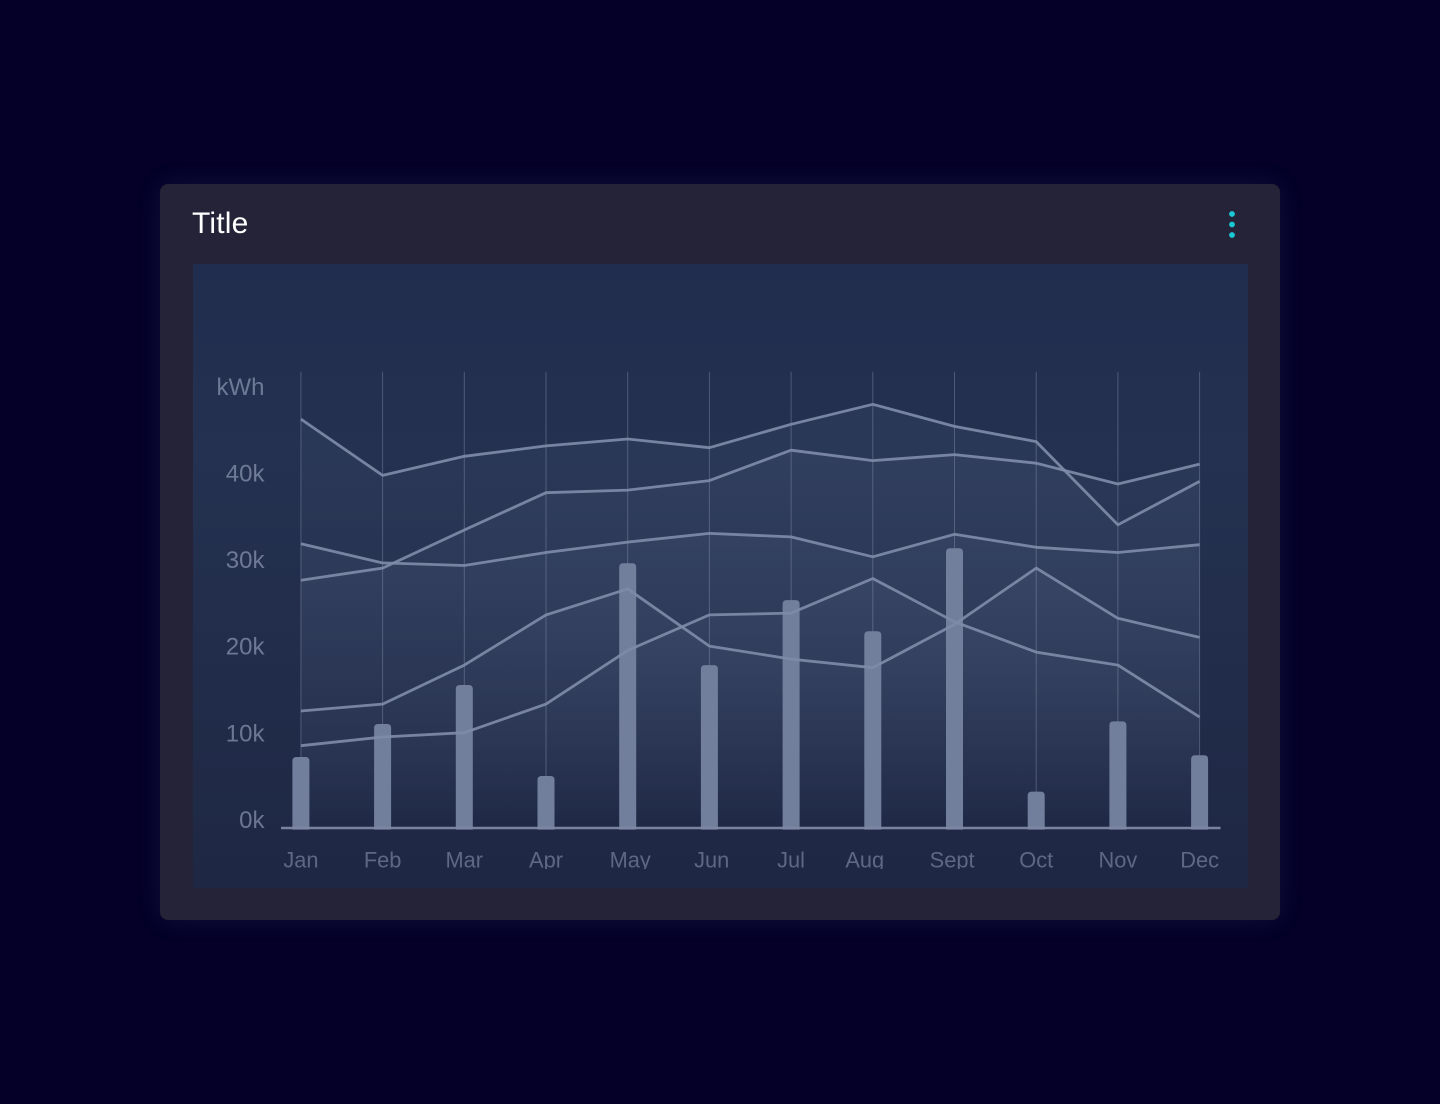 This screenshot has height=1104, width=1440. What do you see at coordinates (864, 858) in the screenshot?
I see `svg-text: Aug` at bounding box center [864, 858].